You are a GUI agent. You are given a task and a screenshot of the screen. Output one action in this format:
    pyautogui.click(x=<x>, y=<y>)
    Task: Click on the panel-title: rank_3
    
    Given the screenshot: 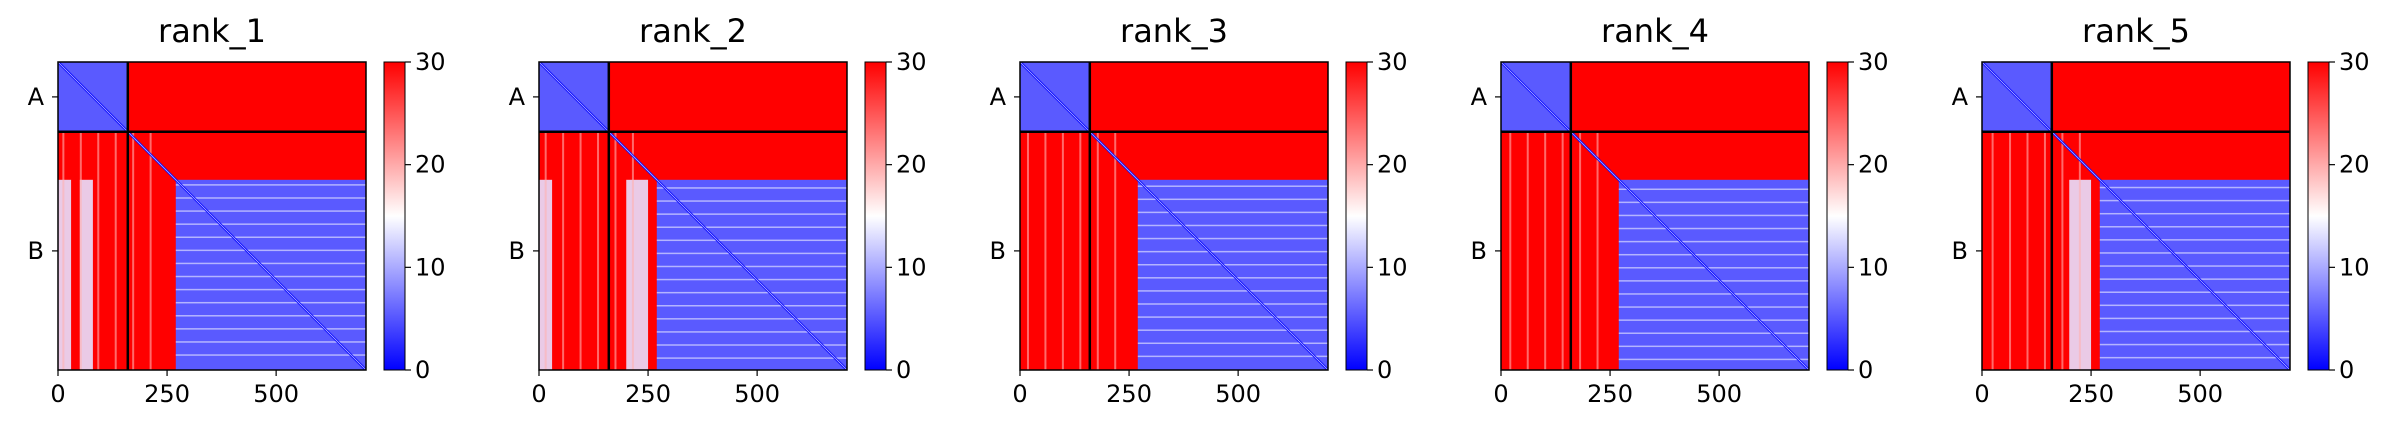 What is the action you would take?
    pyautogui.click(x=1174, y=31)
    